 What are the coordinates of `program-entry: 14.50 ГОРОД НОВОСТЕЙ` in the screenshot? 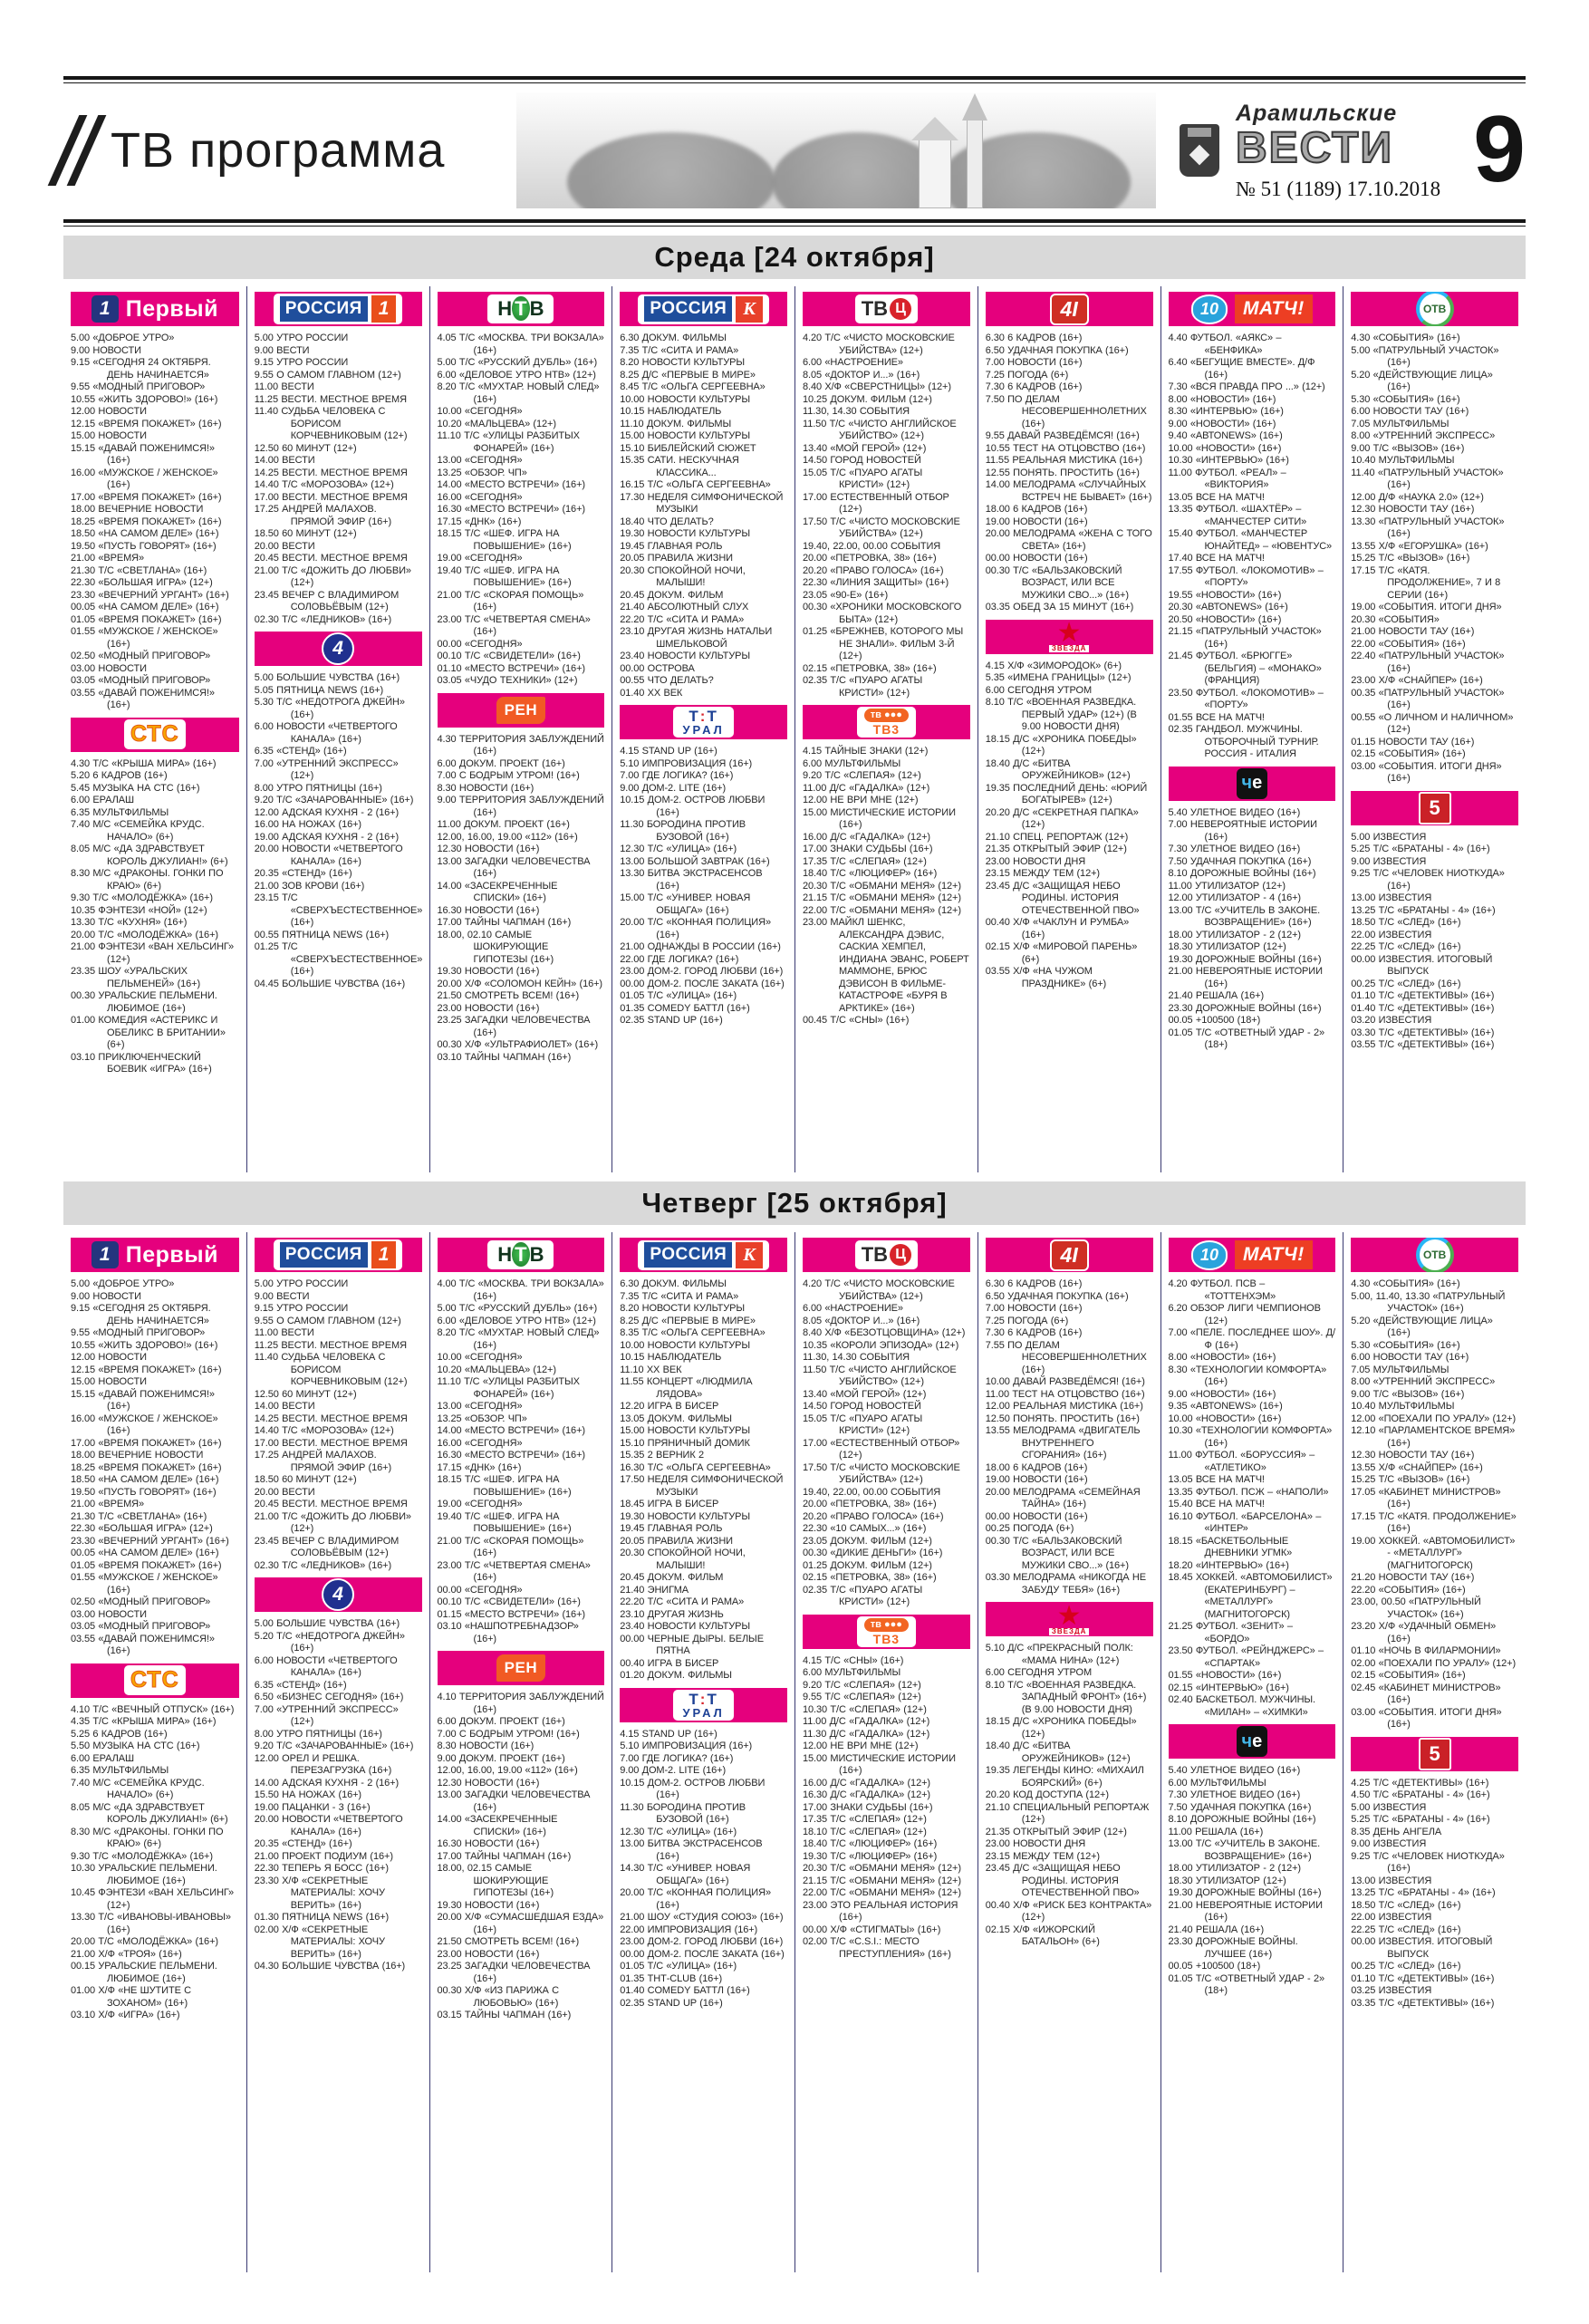 It's located at (862, 460).